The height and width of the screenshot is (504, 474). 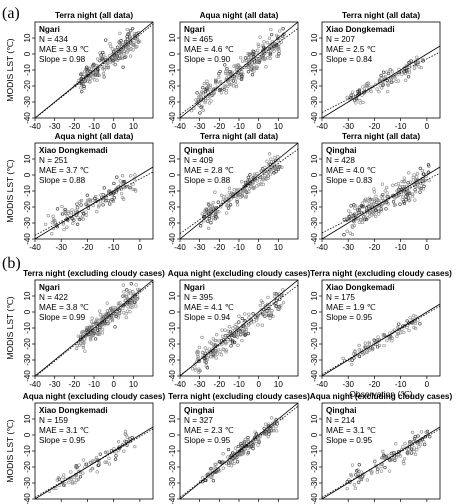 I want to click on y-tick-label: 10, so click(x=27, y=418).